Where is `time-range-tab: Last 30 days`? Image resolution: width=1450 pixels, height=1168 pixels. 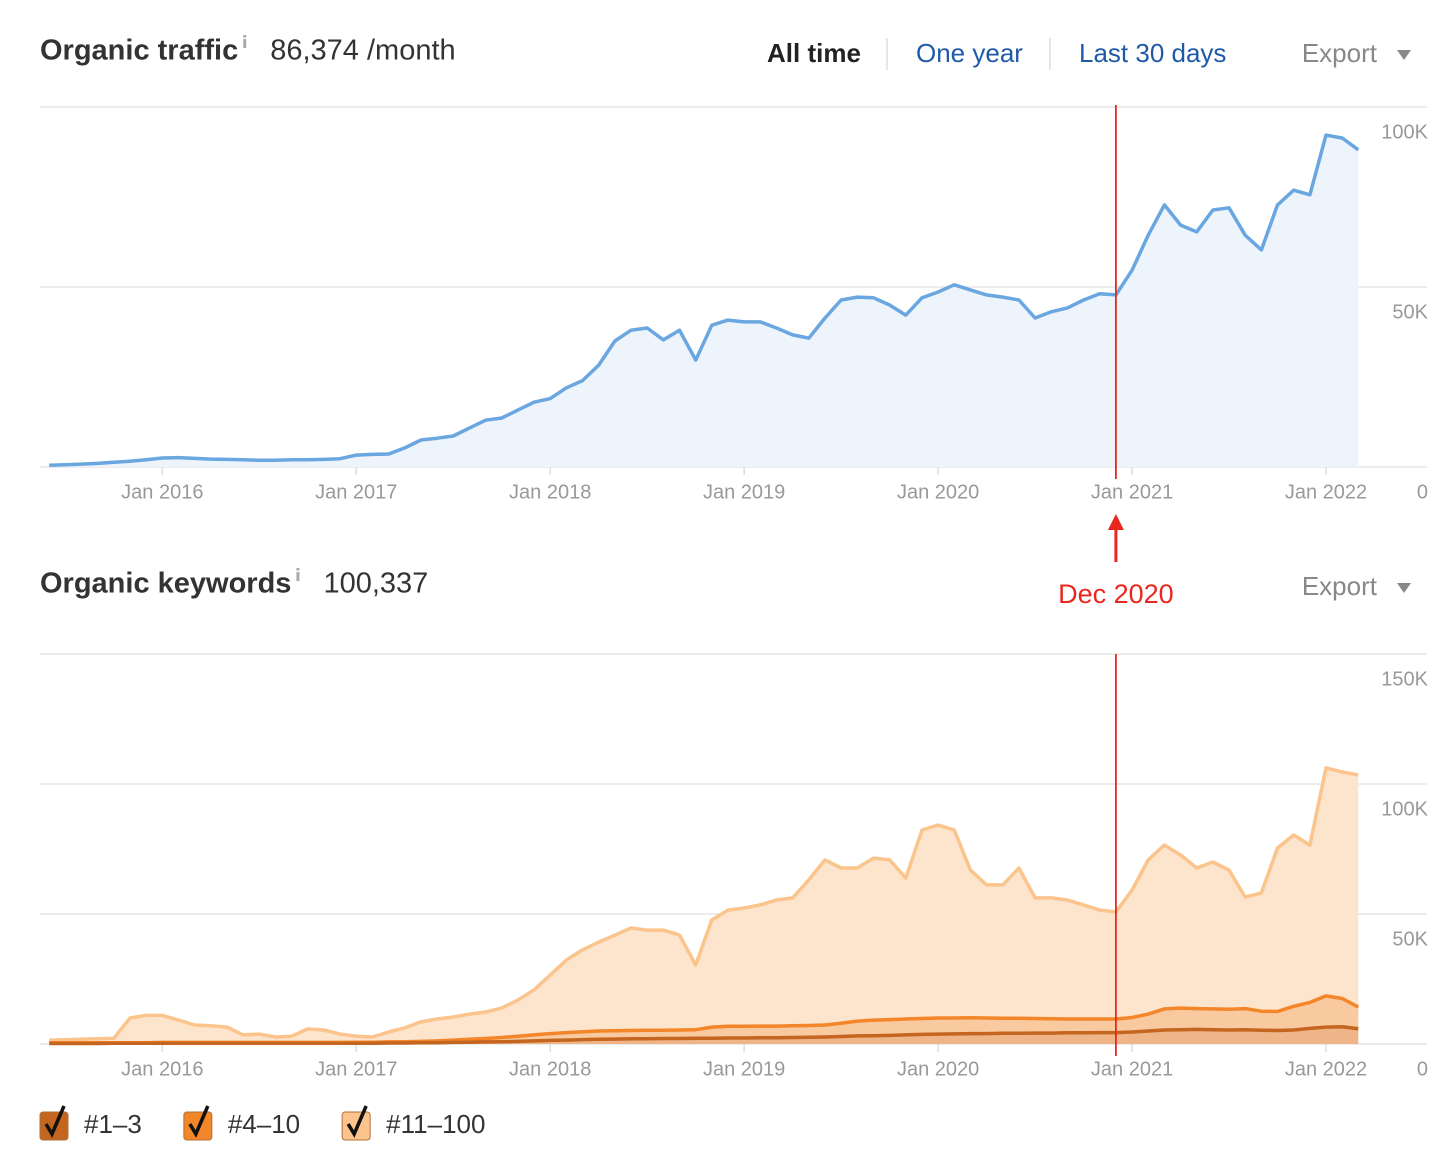 time-range-tab: Last 30 days is located at coordinates (1152, 53).